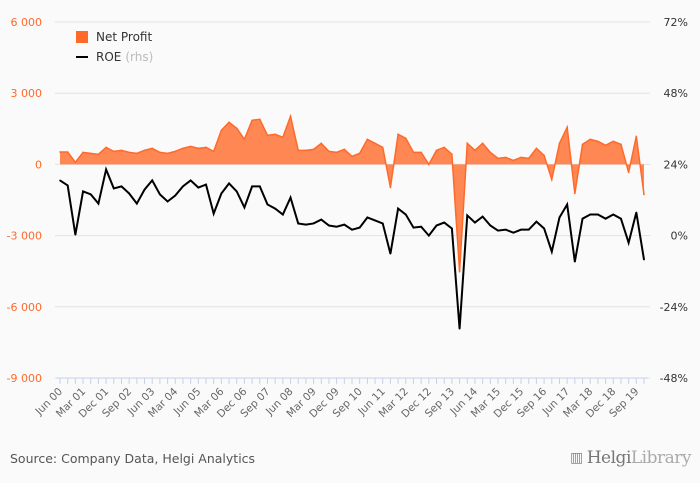 This screenshot has height=483, width=700. Describe the element at coordinates (139, 57) in the screenshot. I see `legend-rhs-note: (rhs)` at that location.